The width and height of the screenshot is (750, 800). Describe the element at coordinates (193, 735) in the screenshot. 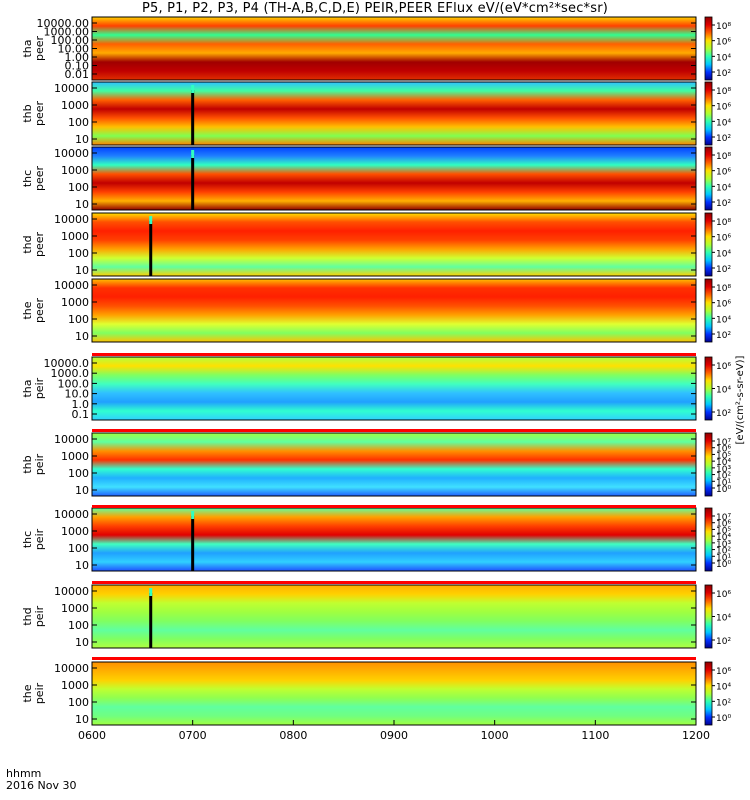

I see `x-tick-label: 0700` at that location.